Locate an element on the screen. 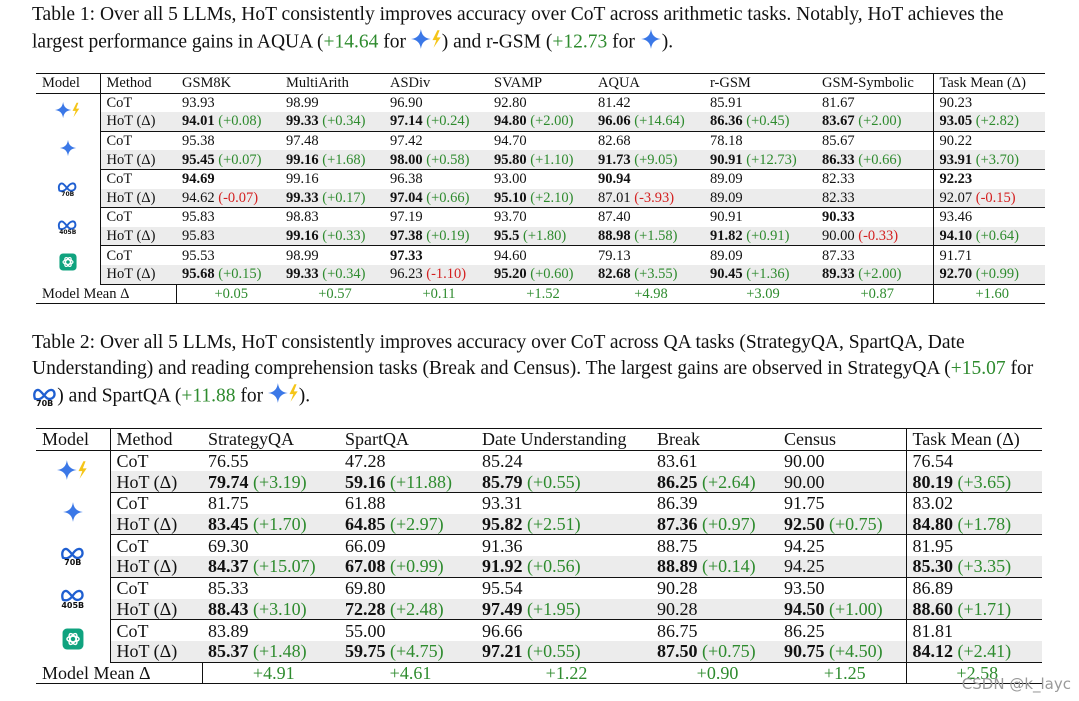 This screenshot has height=701, width=1079. score-value: 76.55 is located at coordinates (228, 461).